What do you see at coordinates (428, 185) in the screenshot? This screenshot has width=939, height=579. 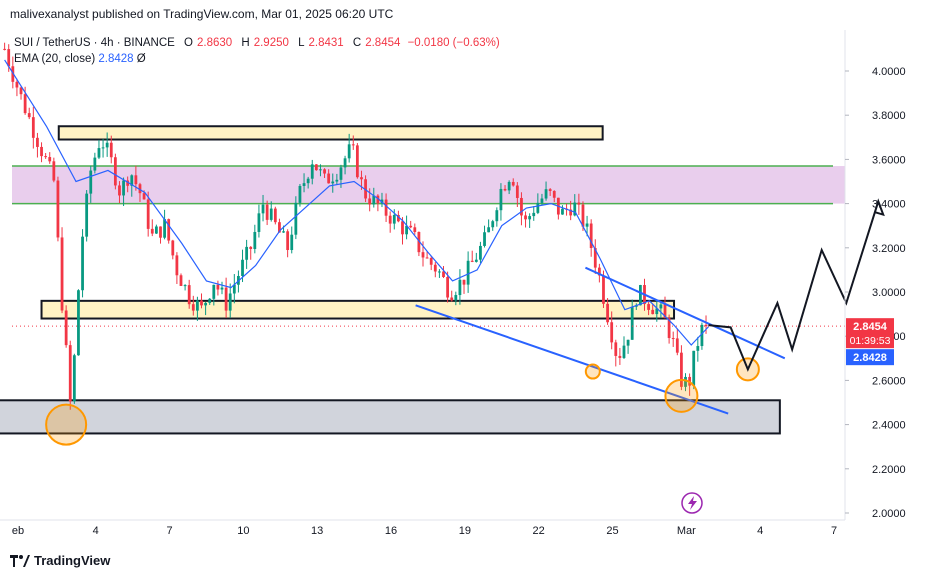 I see `resistance-zone` at bounding box center [428, 185].